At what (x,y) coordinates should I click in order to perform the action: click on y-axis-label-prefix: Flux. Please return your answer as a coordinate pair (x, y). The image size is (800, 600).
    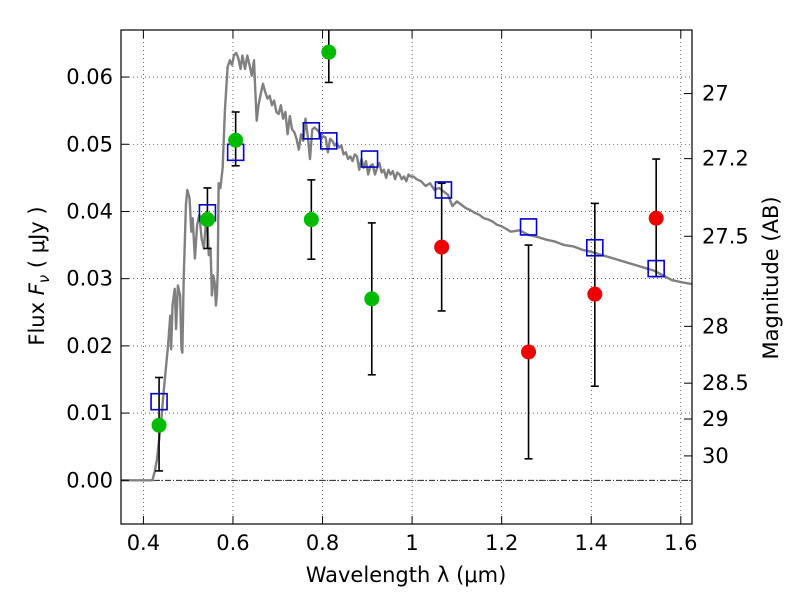
    Looking at the image, I should click on (37, 320).